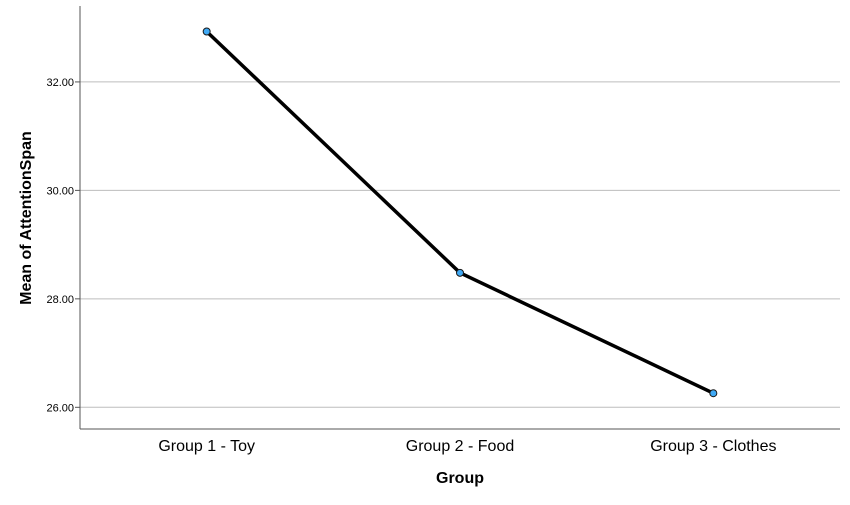 This screenshot has width=850, height=505. What do you see at coordinates (60, 408) in the screenshot?
I see `y-tick-label: 26.00` at bounding box center [60, 408].